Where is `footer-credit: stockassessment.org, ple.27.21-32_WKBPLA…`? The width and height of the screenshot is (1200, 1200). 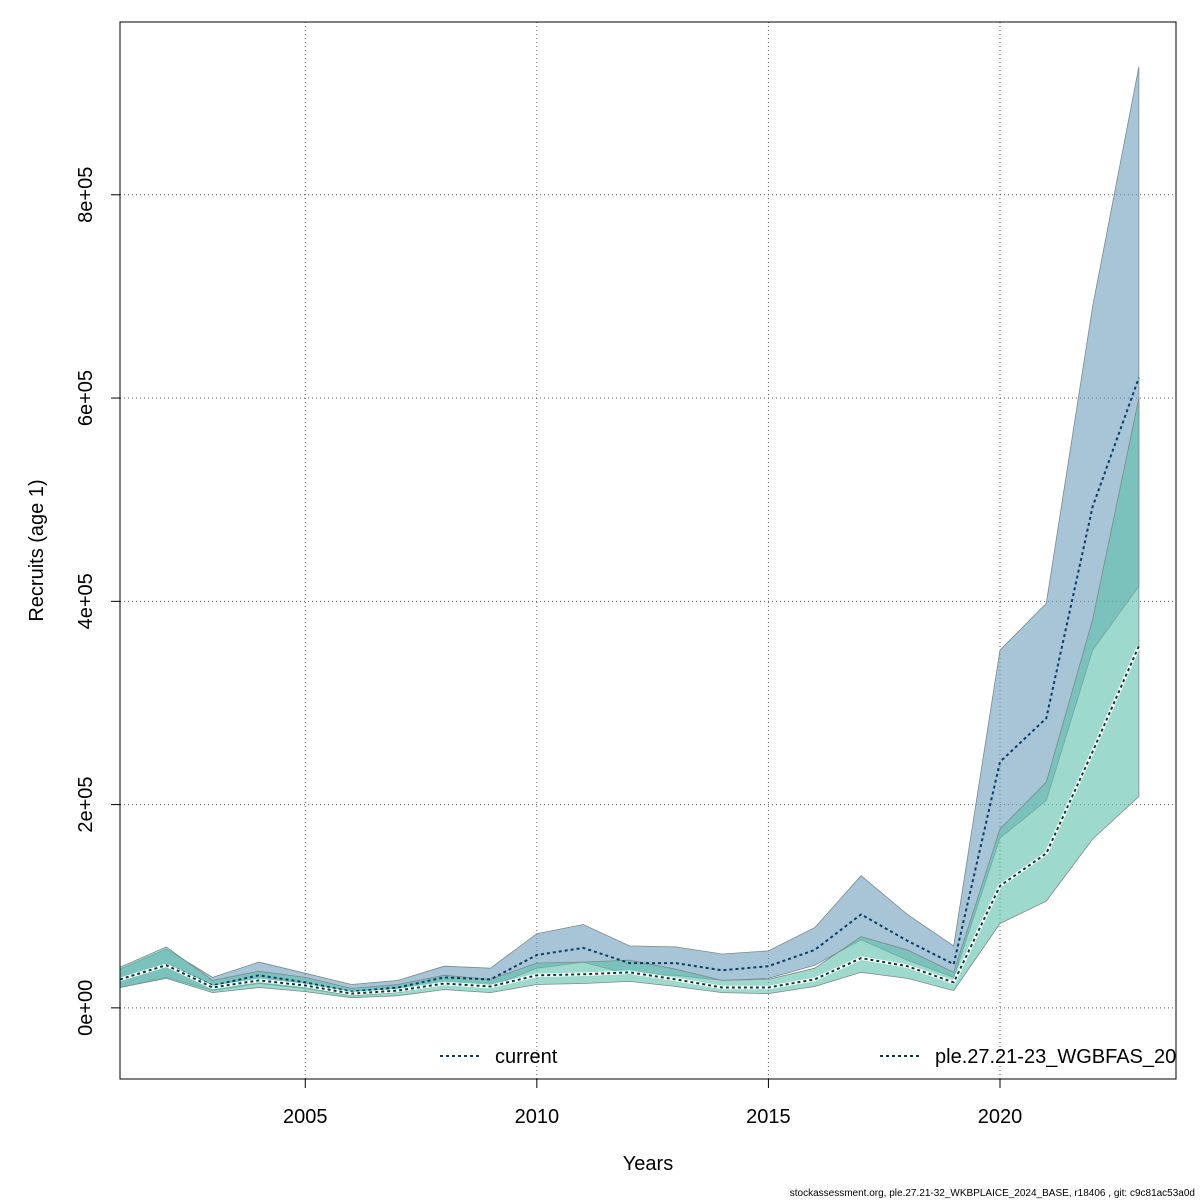 footer-credit: stockassessment.org, ple.27.21-32_WKBPLA… is located at coordinates (992, 1193).